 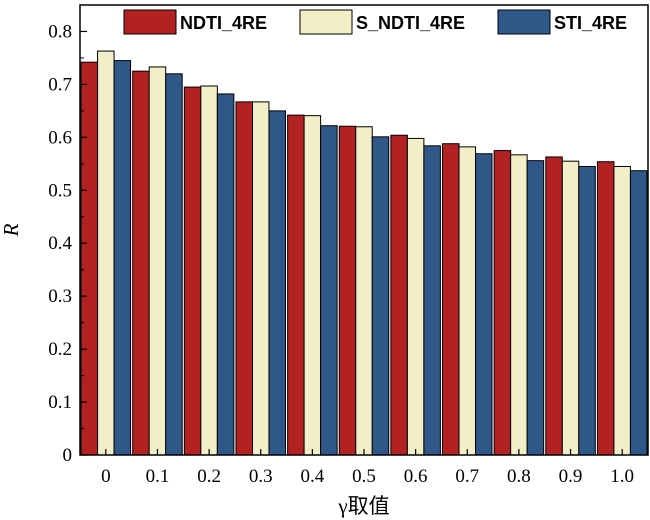 What do you see at coordinates (11, 230) in the screenshot?
I see `y-axis-title: R` at bounding box center [11, 230].